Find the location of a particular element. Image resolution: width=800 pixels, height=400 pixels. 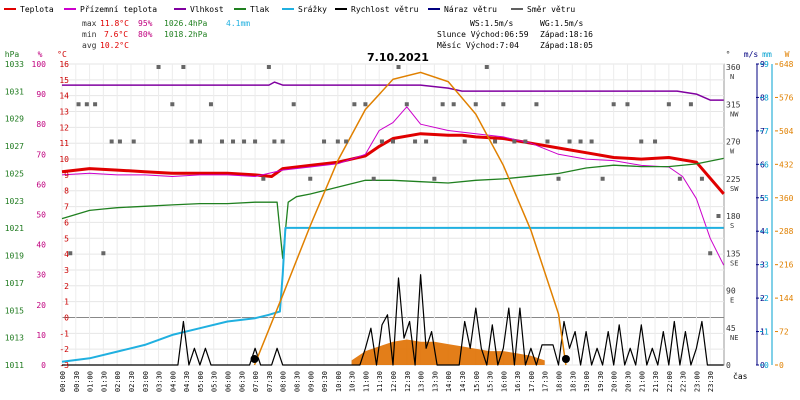

axis-compass-deg: NE is located at coordinates (734, 338).